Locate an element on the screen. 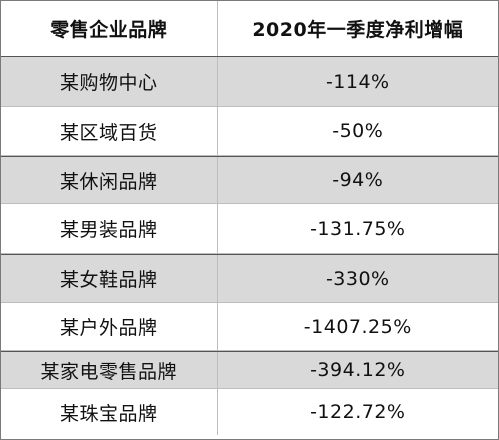 Image resolution: width=499 pixels, height=440 pixels. profit-change-cell: -114% is located at coordinates (357, 81).